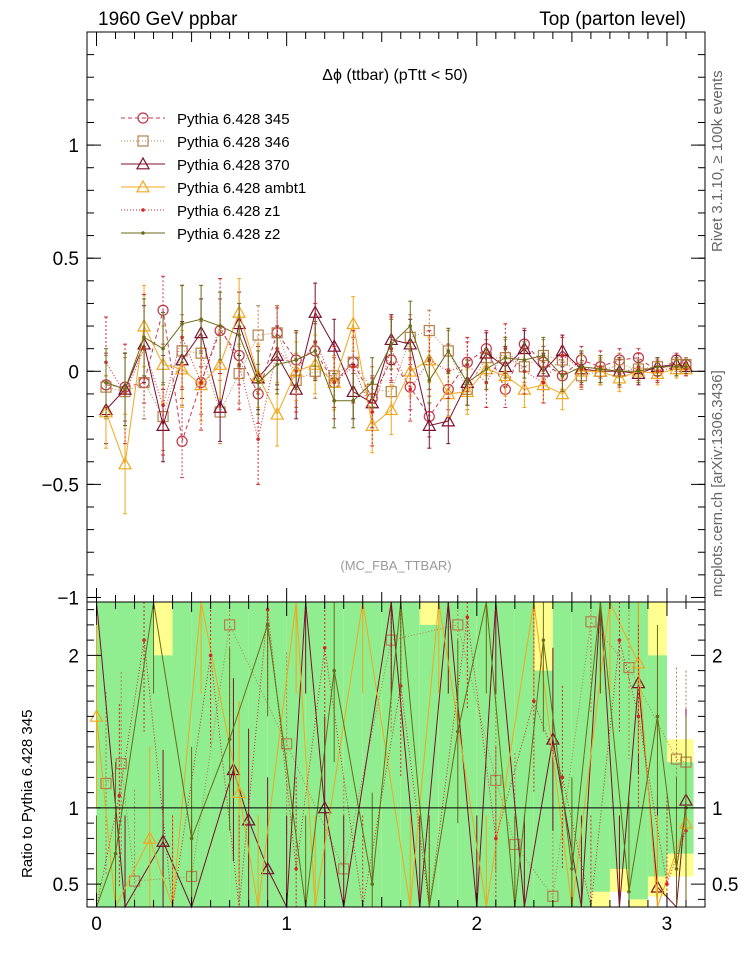  Describe the element at coordinates (717, 161) in the screenshot. I see `rivet-version-label: Rivet 3.1.10, ≥ 100k events` at that location.